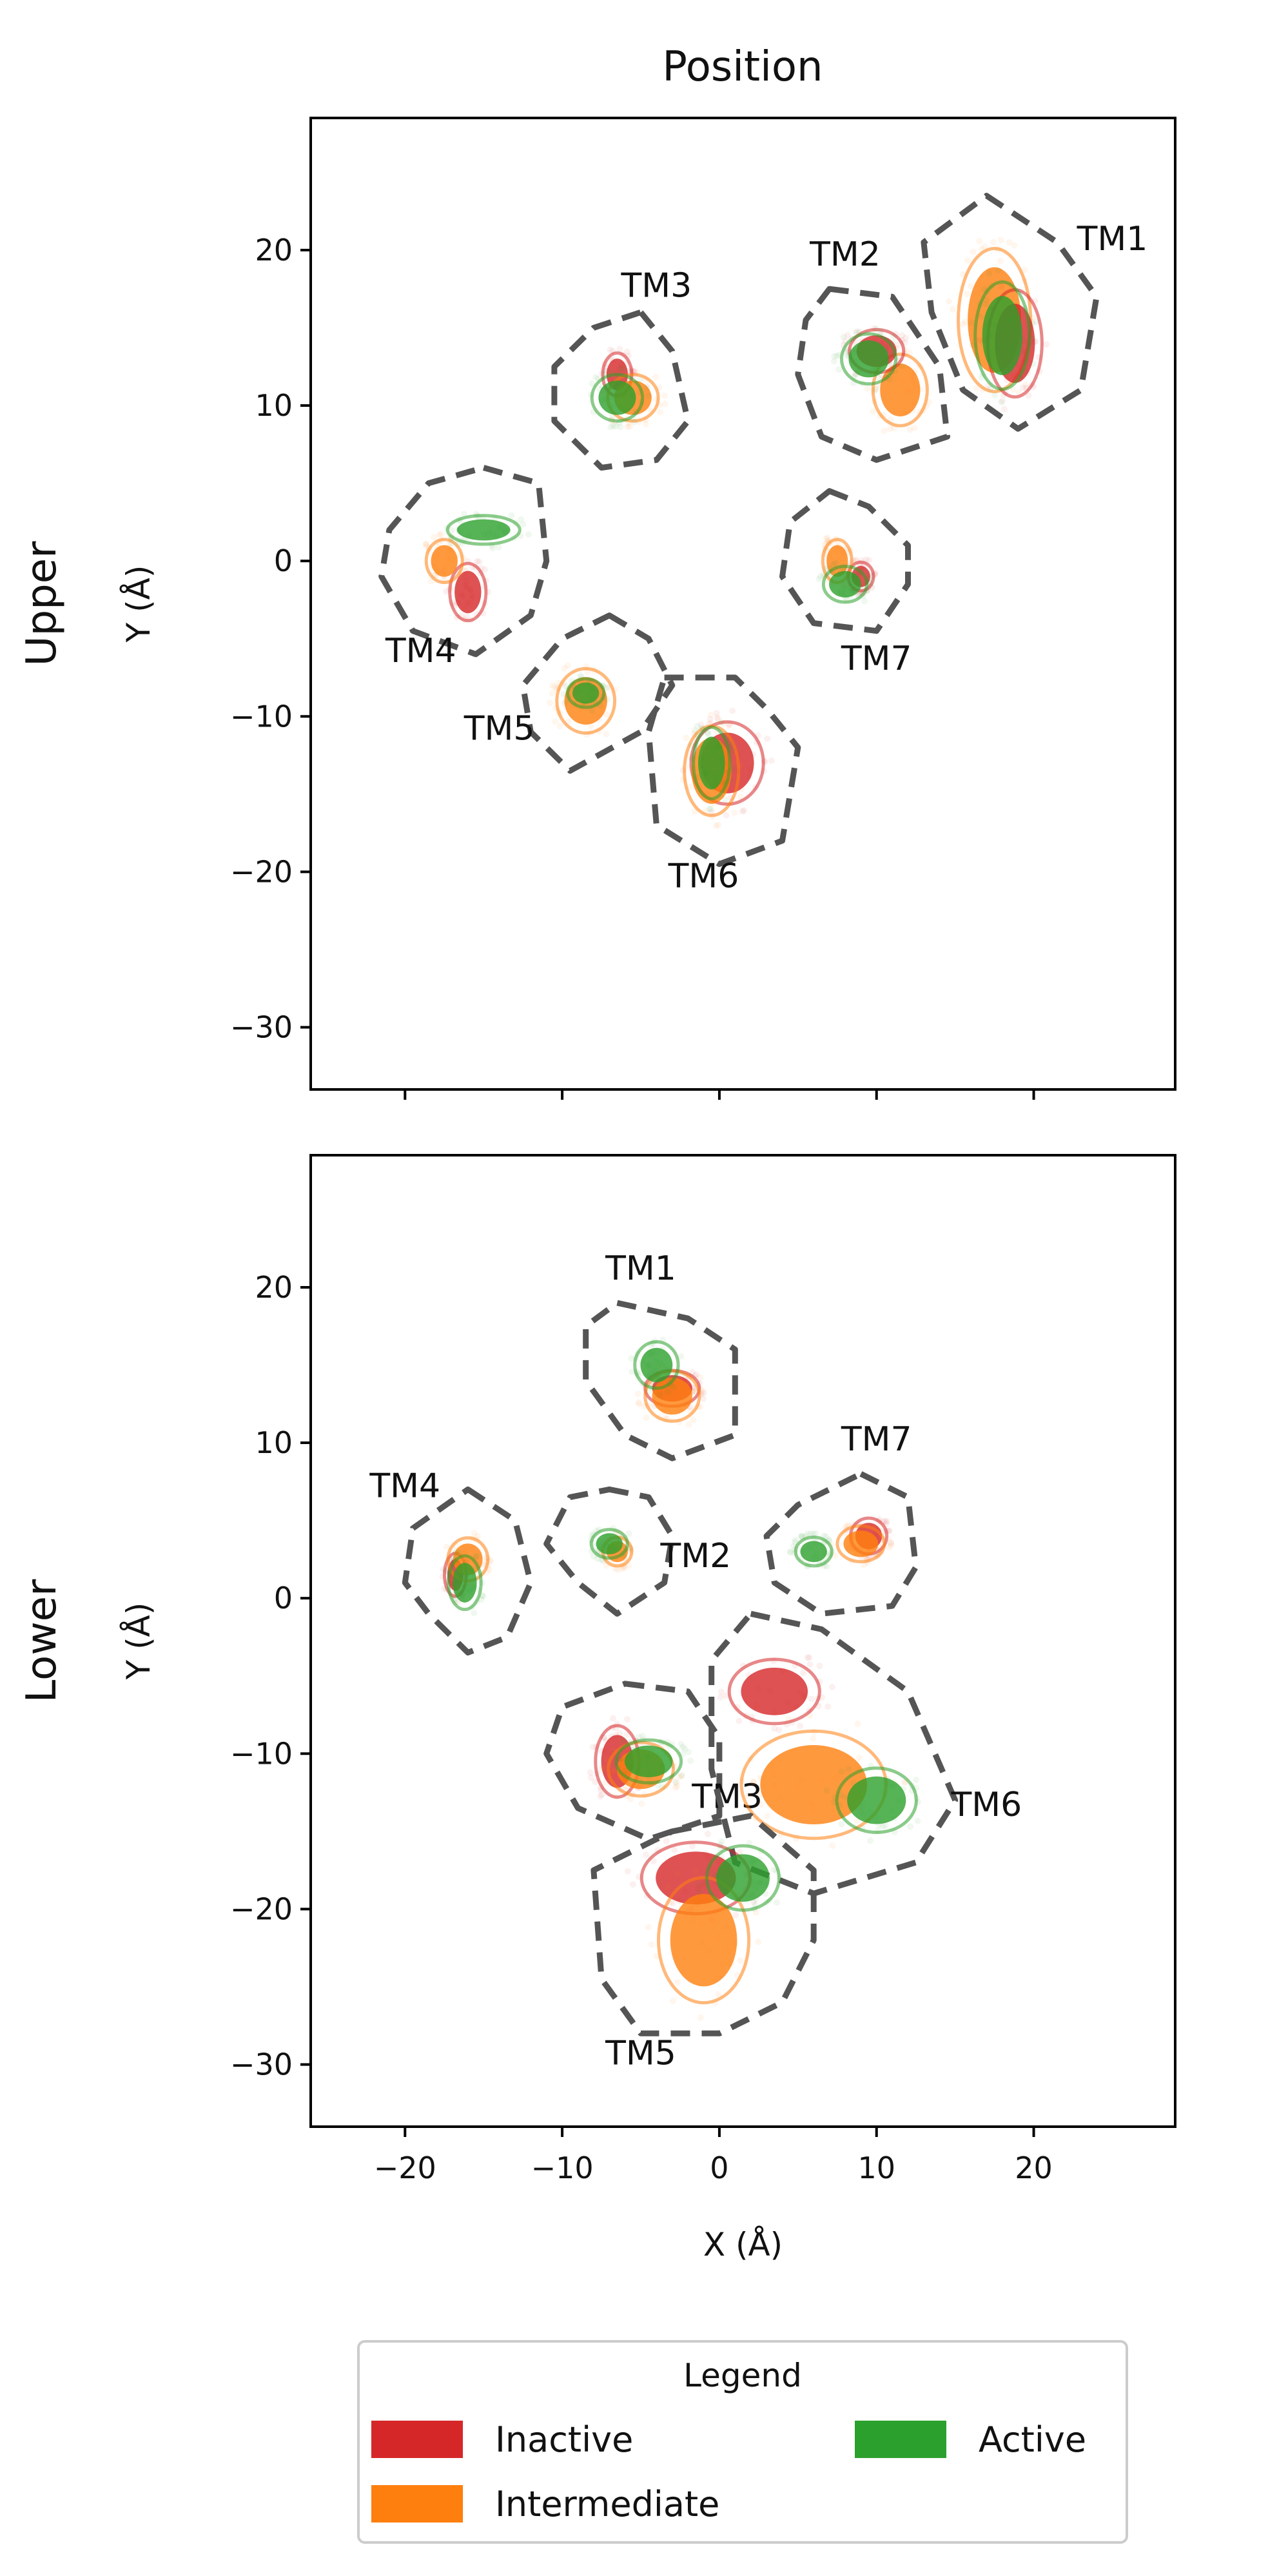 This screenshot has width=1288, height=2576. I want to click on helix-tm3: TM3, so click(622, 368).